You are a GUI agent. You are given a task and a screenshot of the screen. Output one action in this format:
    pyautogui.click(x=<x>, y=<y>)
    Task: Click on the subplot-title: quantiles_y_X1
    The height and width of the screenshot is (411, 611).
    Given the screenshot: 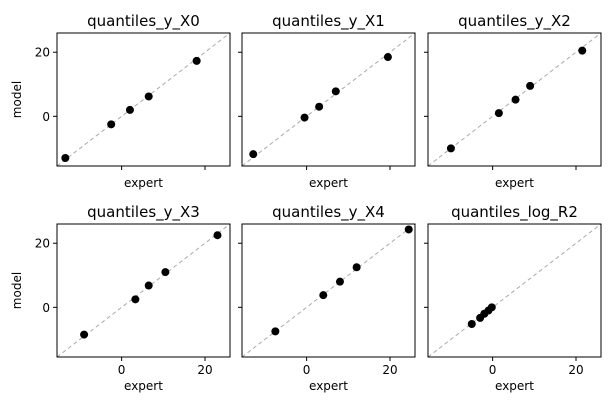 What is the action you would take?
    pyautogui.click(x=328, y=21)
    